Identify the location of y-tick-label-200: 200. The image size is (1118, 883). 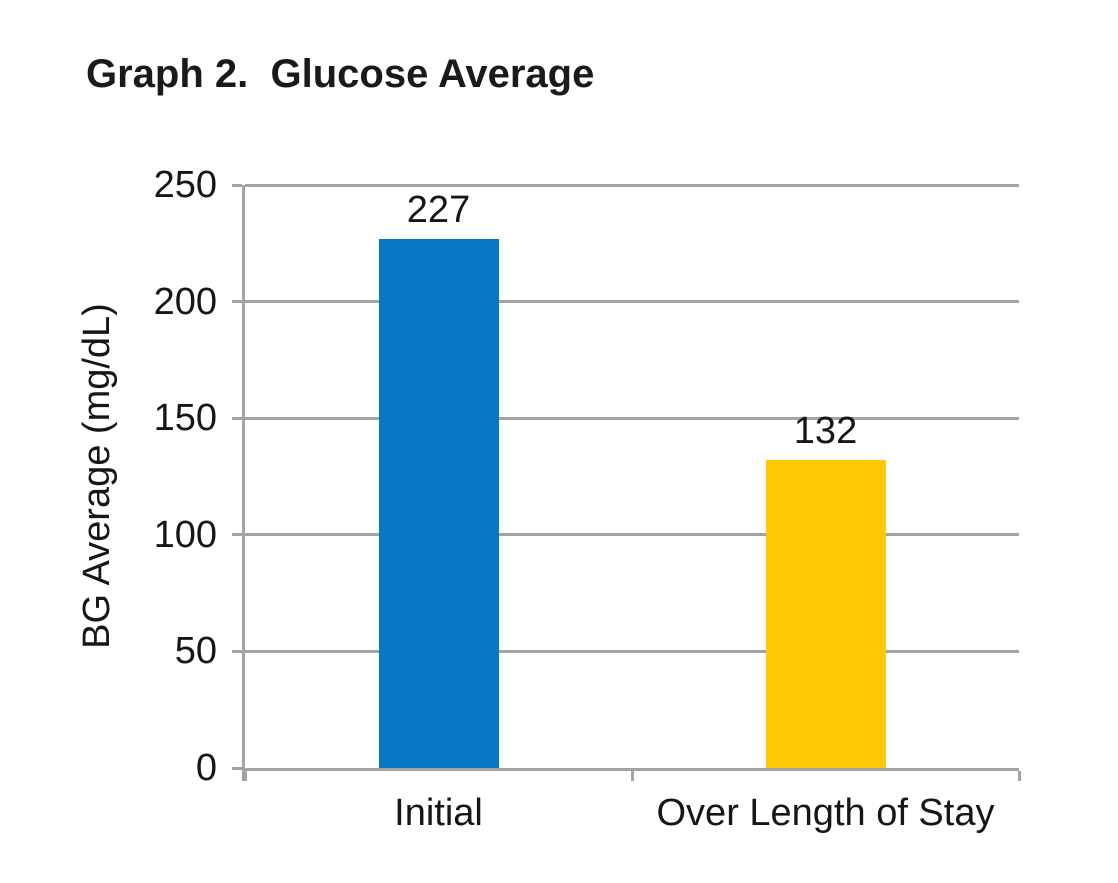
(185, 301).